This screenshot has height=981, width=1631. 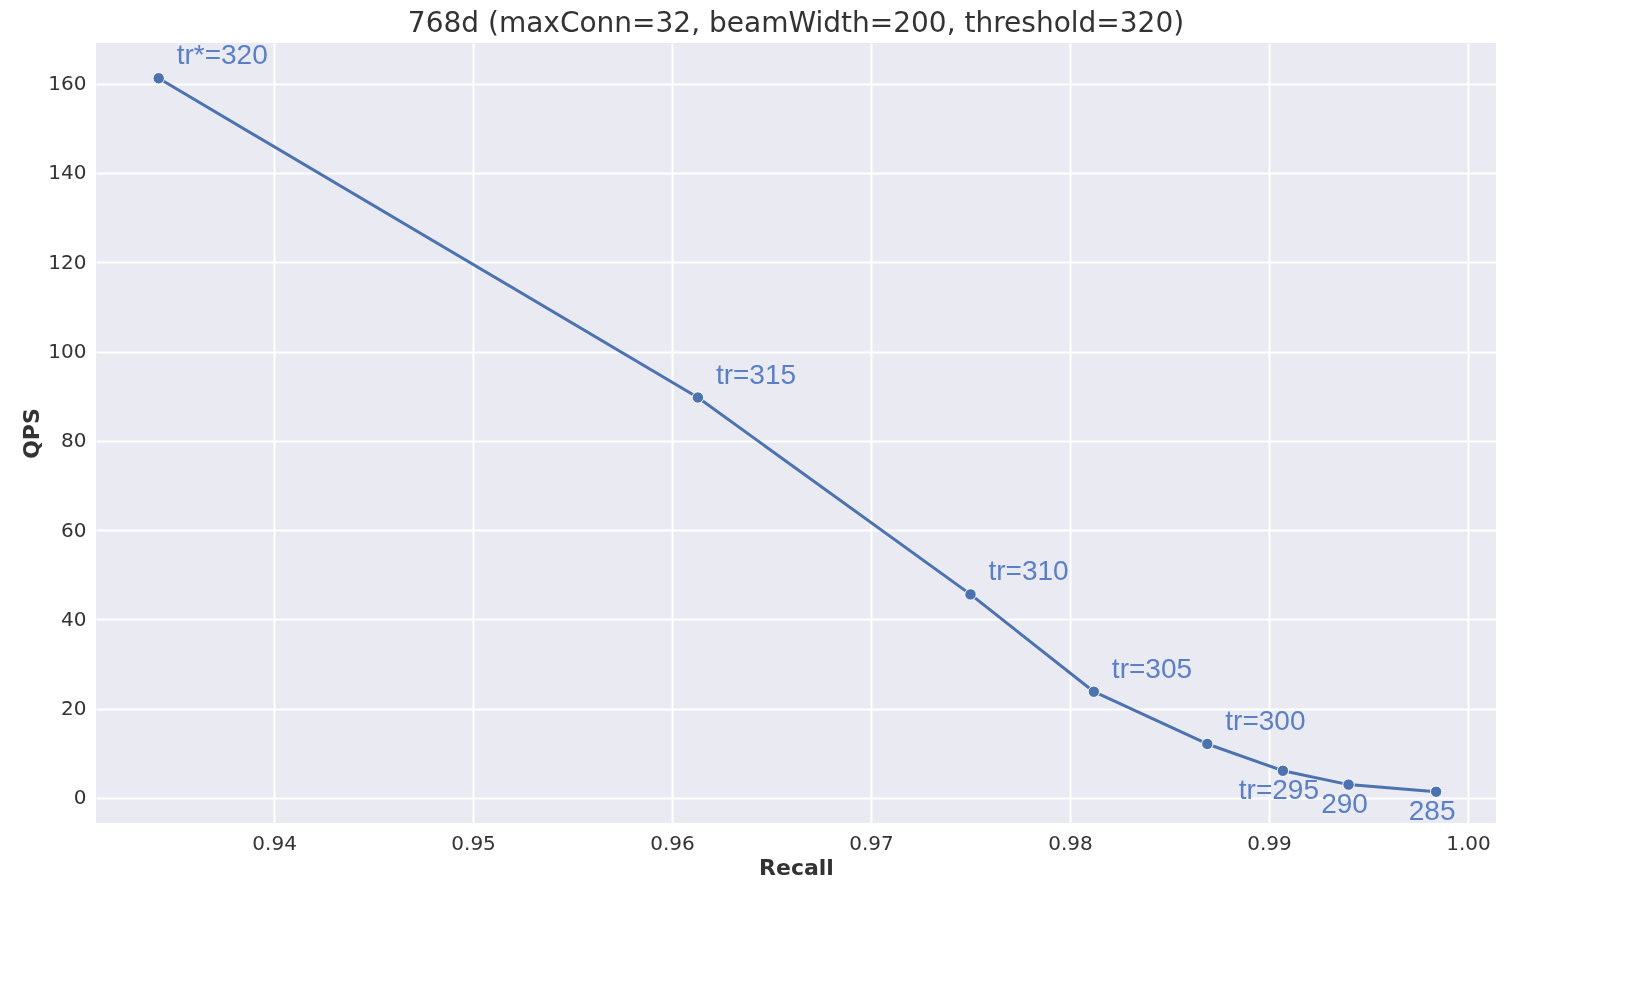 What do you see at coordinates (67, 351) in the screenshot?
I see `y-tick-label: 100` at bounding box center [67, 351].